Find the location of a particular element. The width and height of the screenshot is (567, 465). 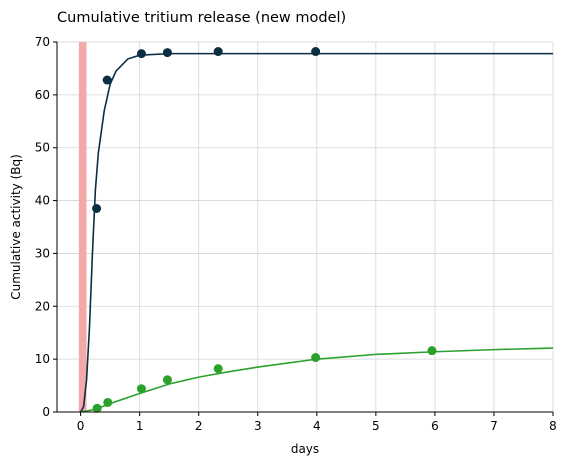

y-tick-label: 20 is located at coordinates (42, 306).